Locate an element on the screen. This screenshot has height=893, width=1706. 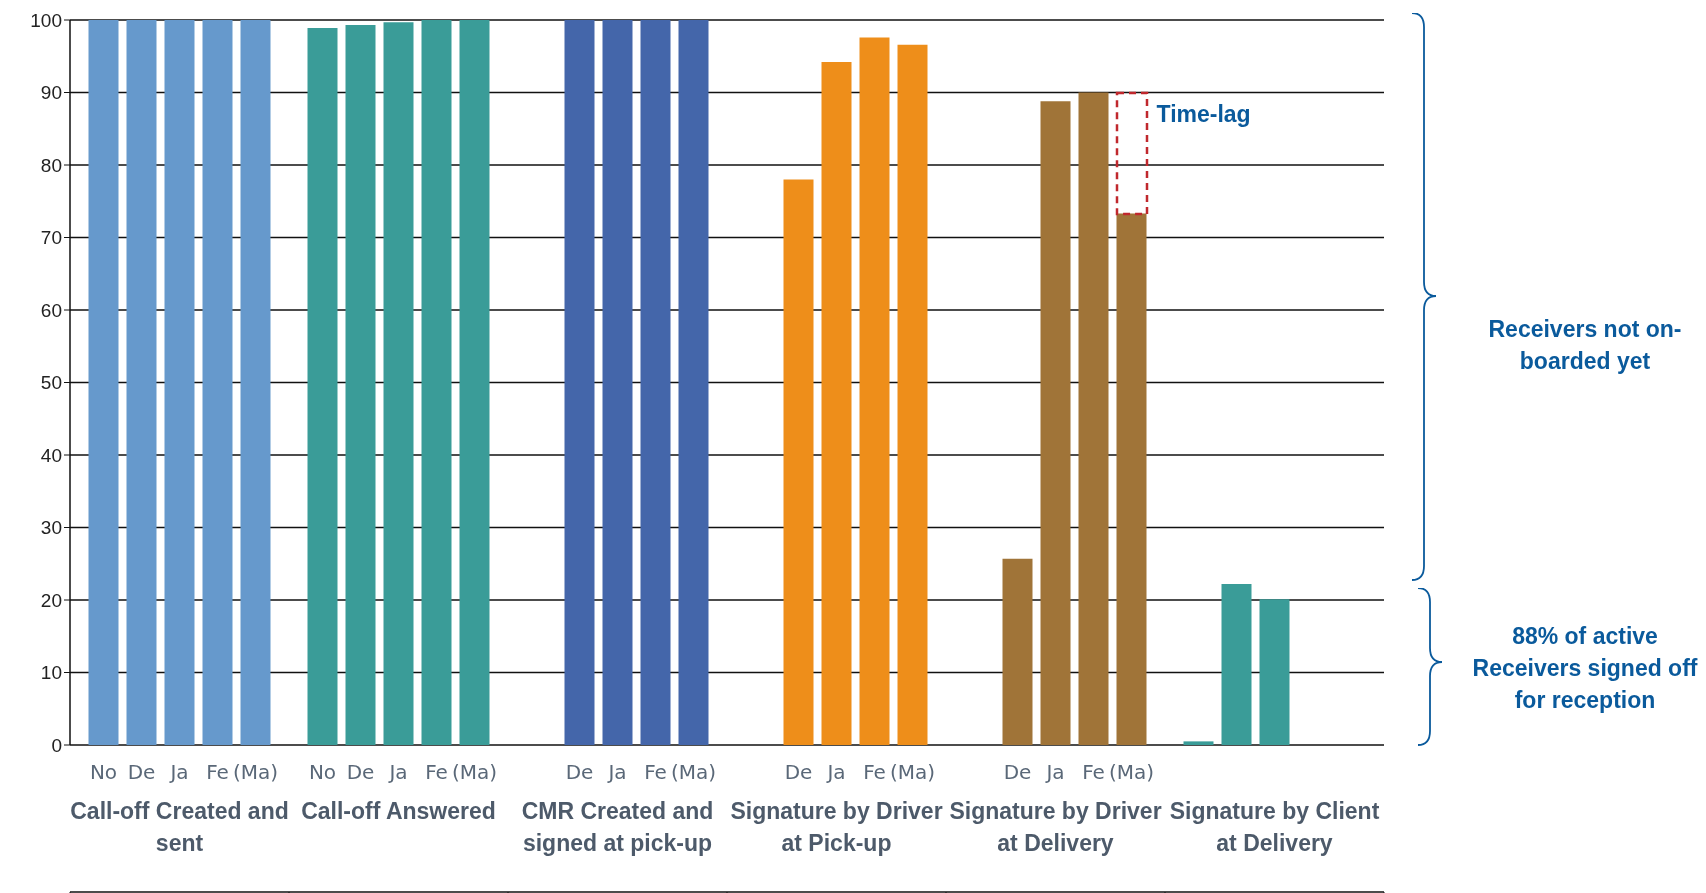
y-tick-label: 40 is located at coordinates (51, 455).